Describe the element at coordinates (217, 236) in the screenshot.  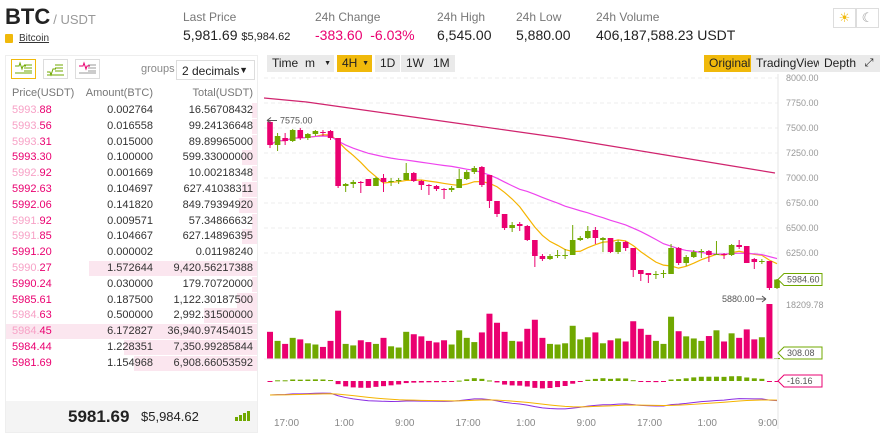
I see `row-total: 627.14896395` at that location.